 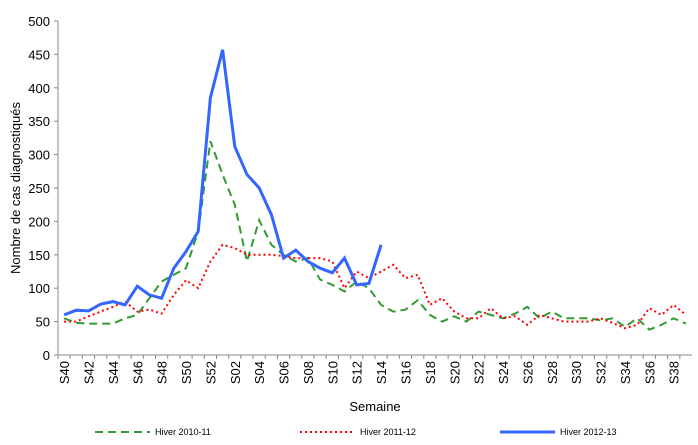 I want to click on x-tick-label: S16, so click(x=405, y=372).